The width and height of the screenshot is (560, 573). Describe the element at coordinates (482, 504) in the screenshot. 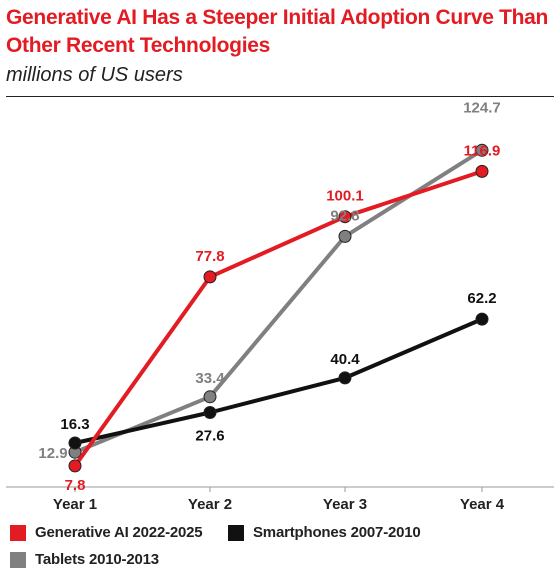

I see `x-tick-label-year-4: Year 4` at that location.